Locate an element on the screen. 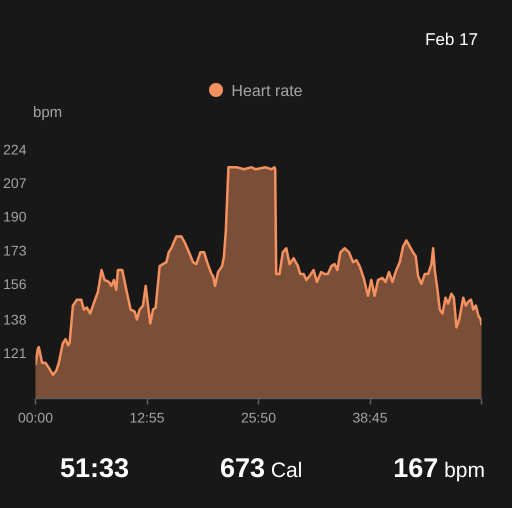 Image resolution: width=512 pixels, height=508 pixels. text: Feb 17 is located at coordinates (451, 40).